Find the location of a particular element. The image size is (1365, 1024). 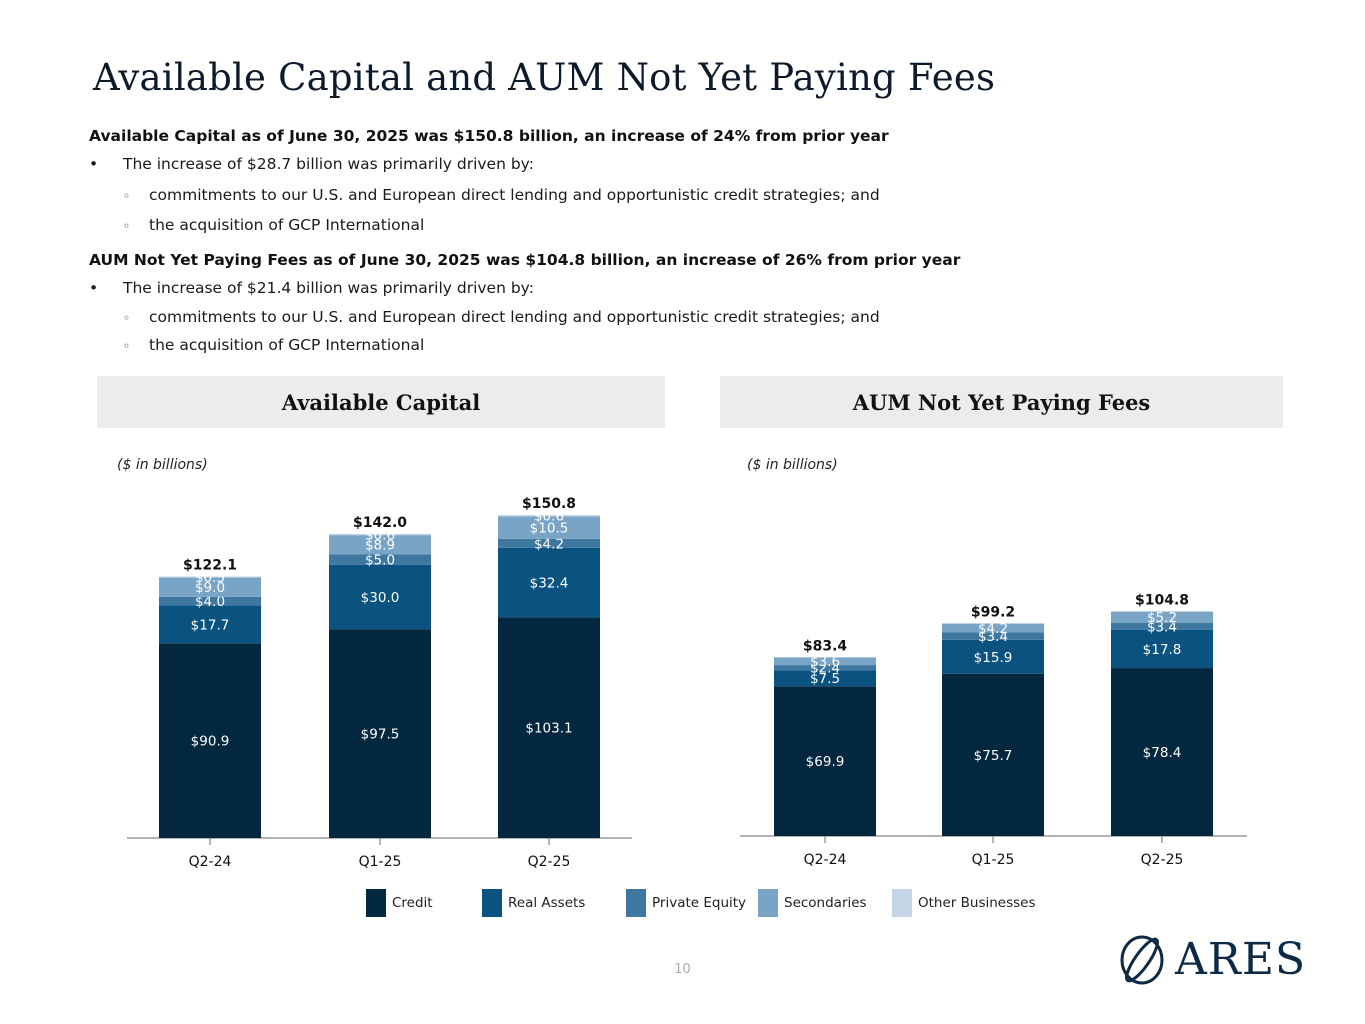

legend-item-credit: Credit is located at coordinates (399, 903).